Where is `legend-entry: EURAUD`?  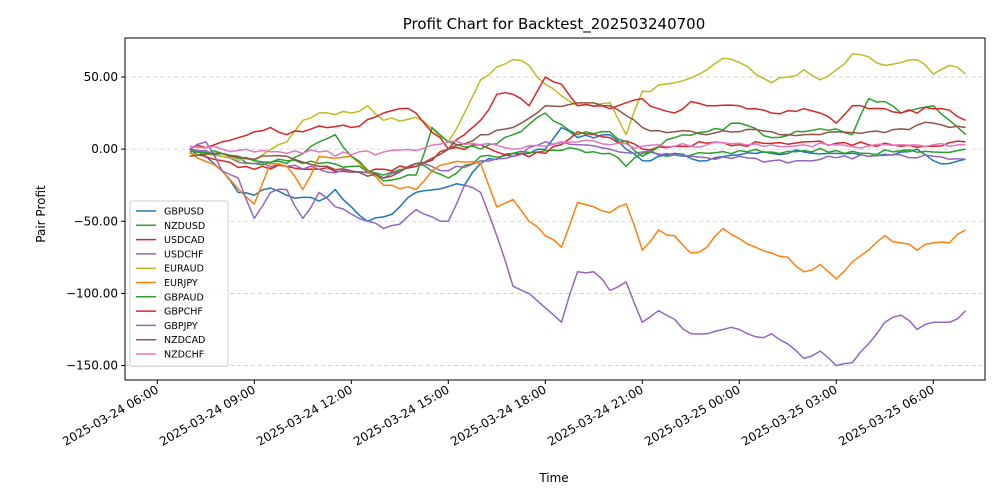
legend-entry: EURAUD is located at coordinates (184, 269).